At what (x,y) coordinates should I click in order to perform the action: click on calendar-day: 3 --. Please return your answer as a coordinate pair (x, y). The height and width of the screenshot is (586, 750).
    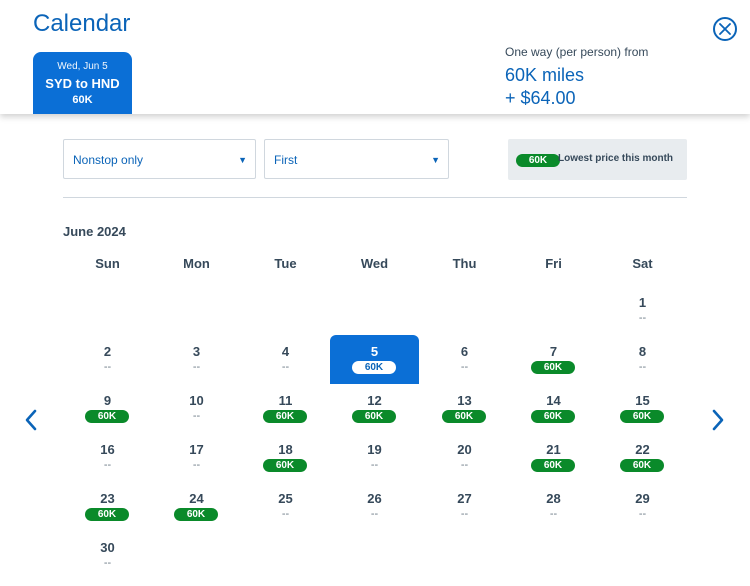
    Looking at the image, I should click on (196, 359).